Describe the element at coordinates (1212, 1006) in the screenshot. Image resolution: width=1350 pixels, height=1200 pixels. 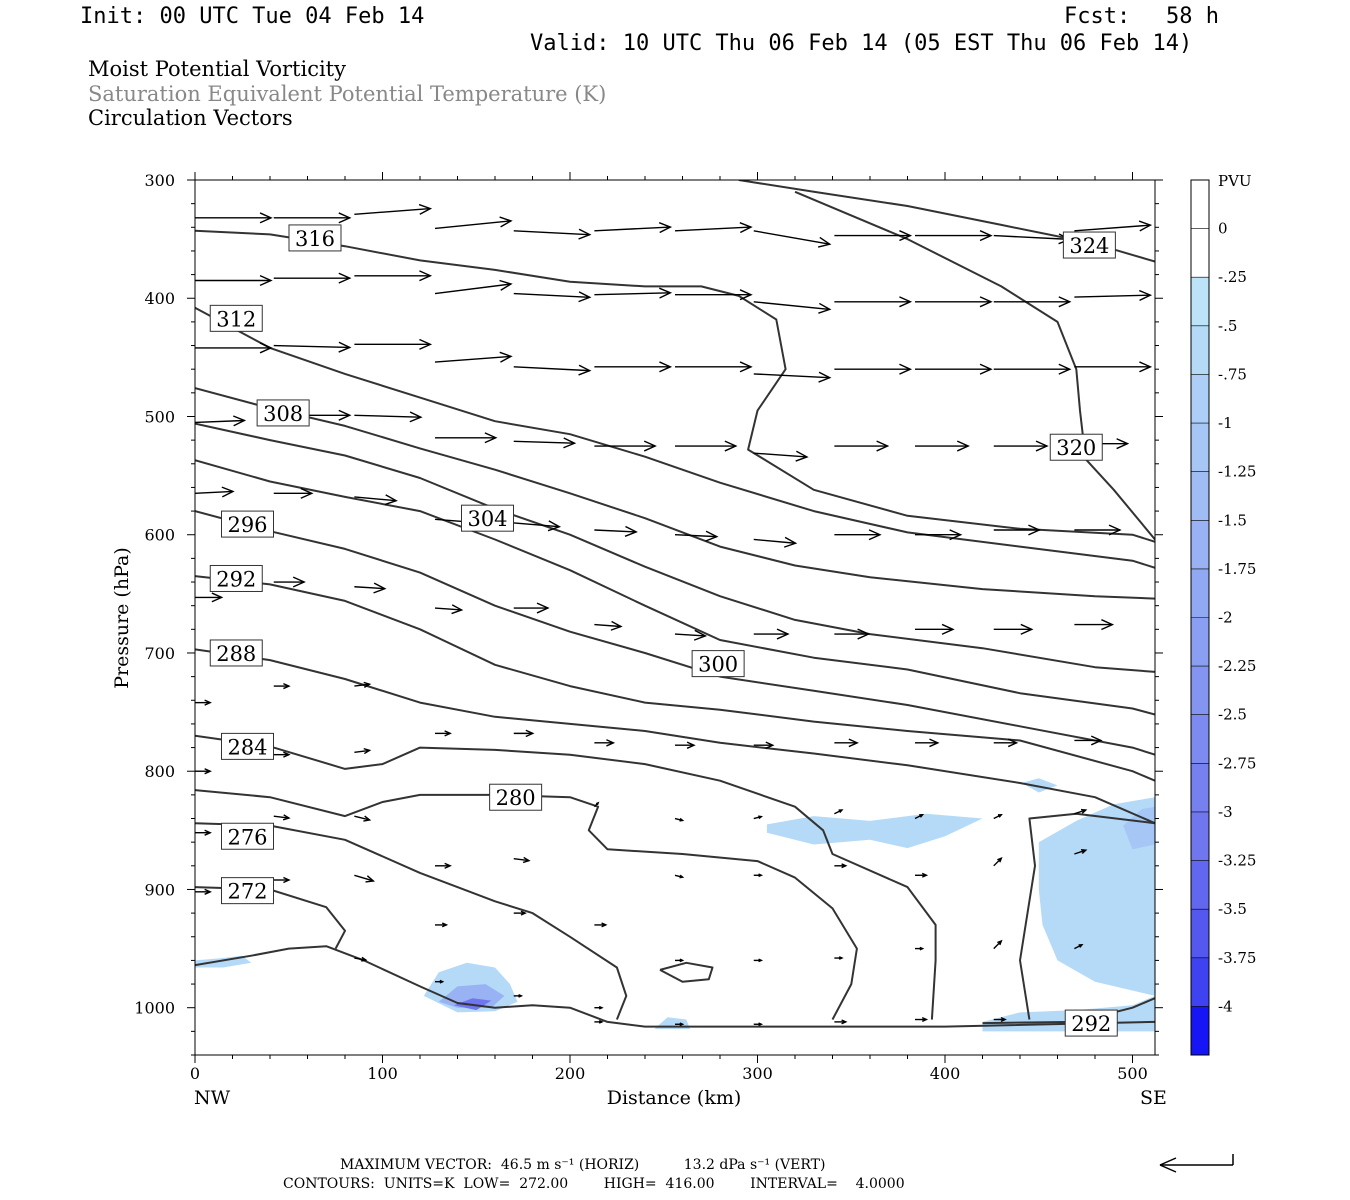
I see `colorbar-tick-16: -4` at that location.